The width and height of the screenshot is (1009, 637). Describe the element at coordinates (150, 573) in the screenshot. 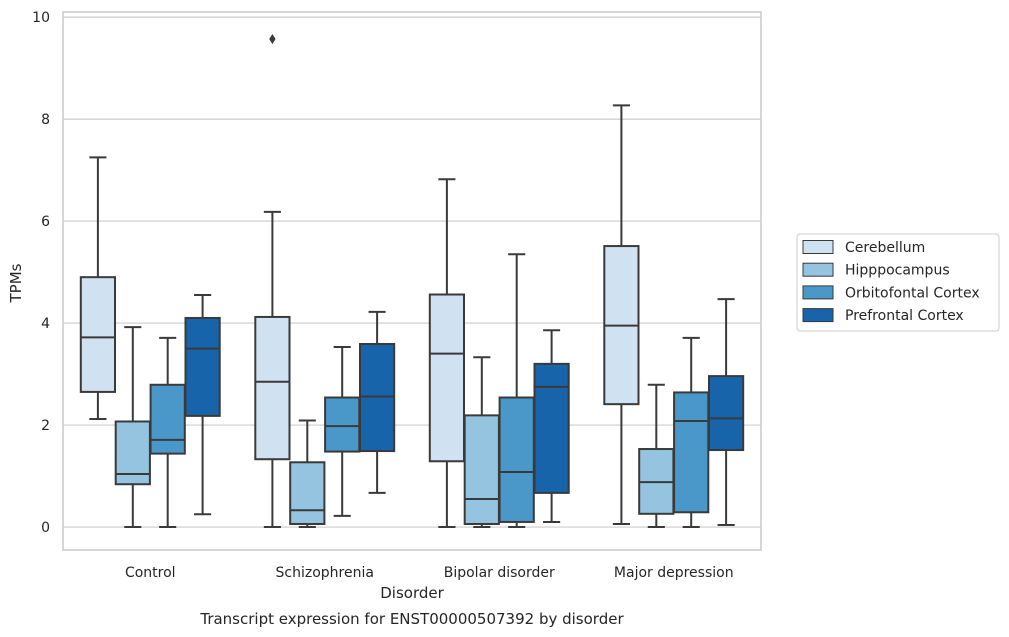

I see `x-tick-label: Control` at that location.